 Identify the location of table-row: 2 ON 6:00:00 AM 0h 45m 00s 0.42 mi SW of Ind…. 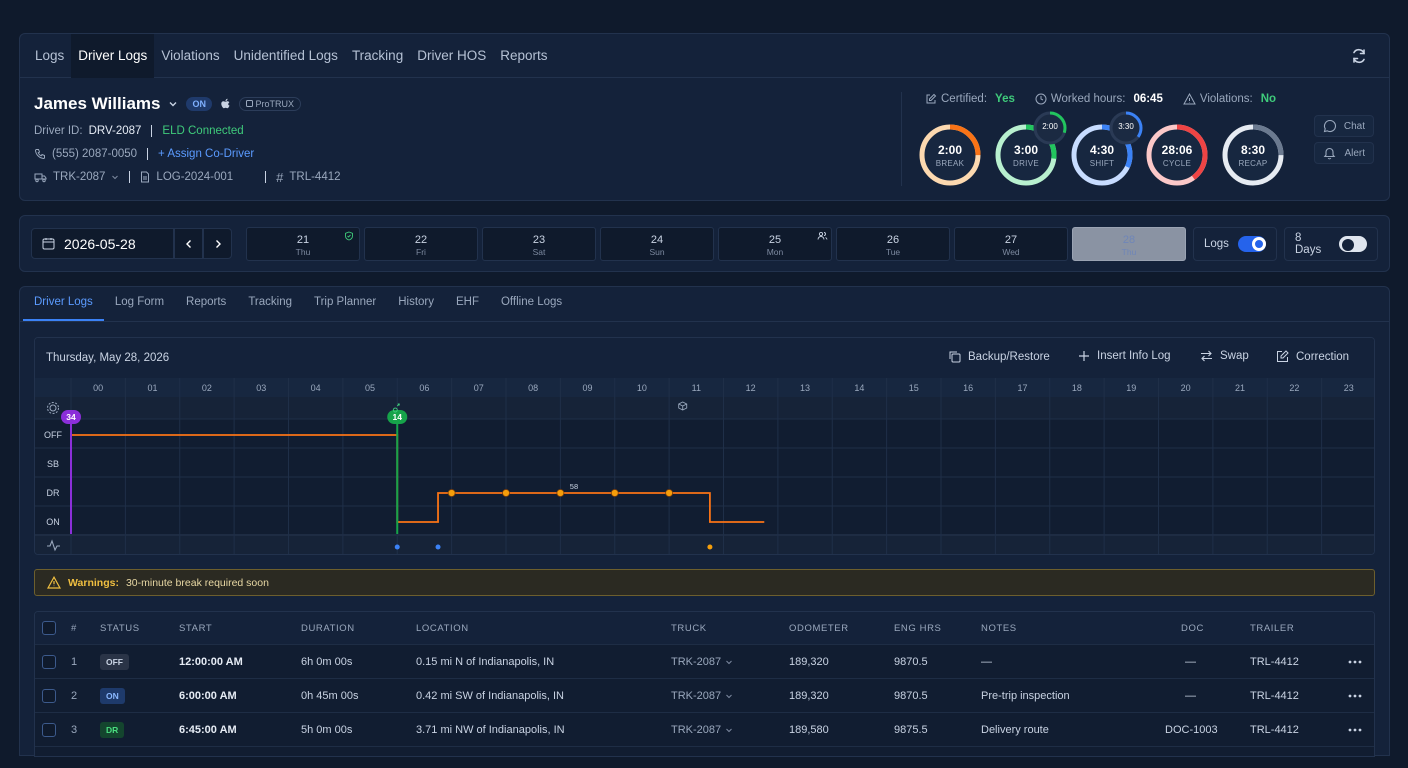
(704, 696).